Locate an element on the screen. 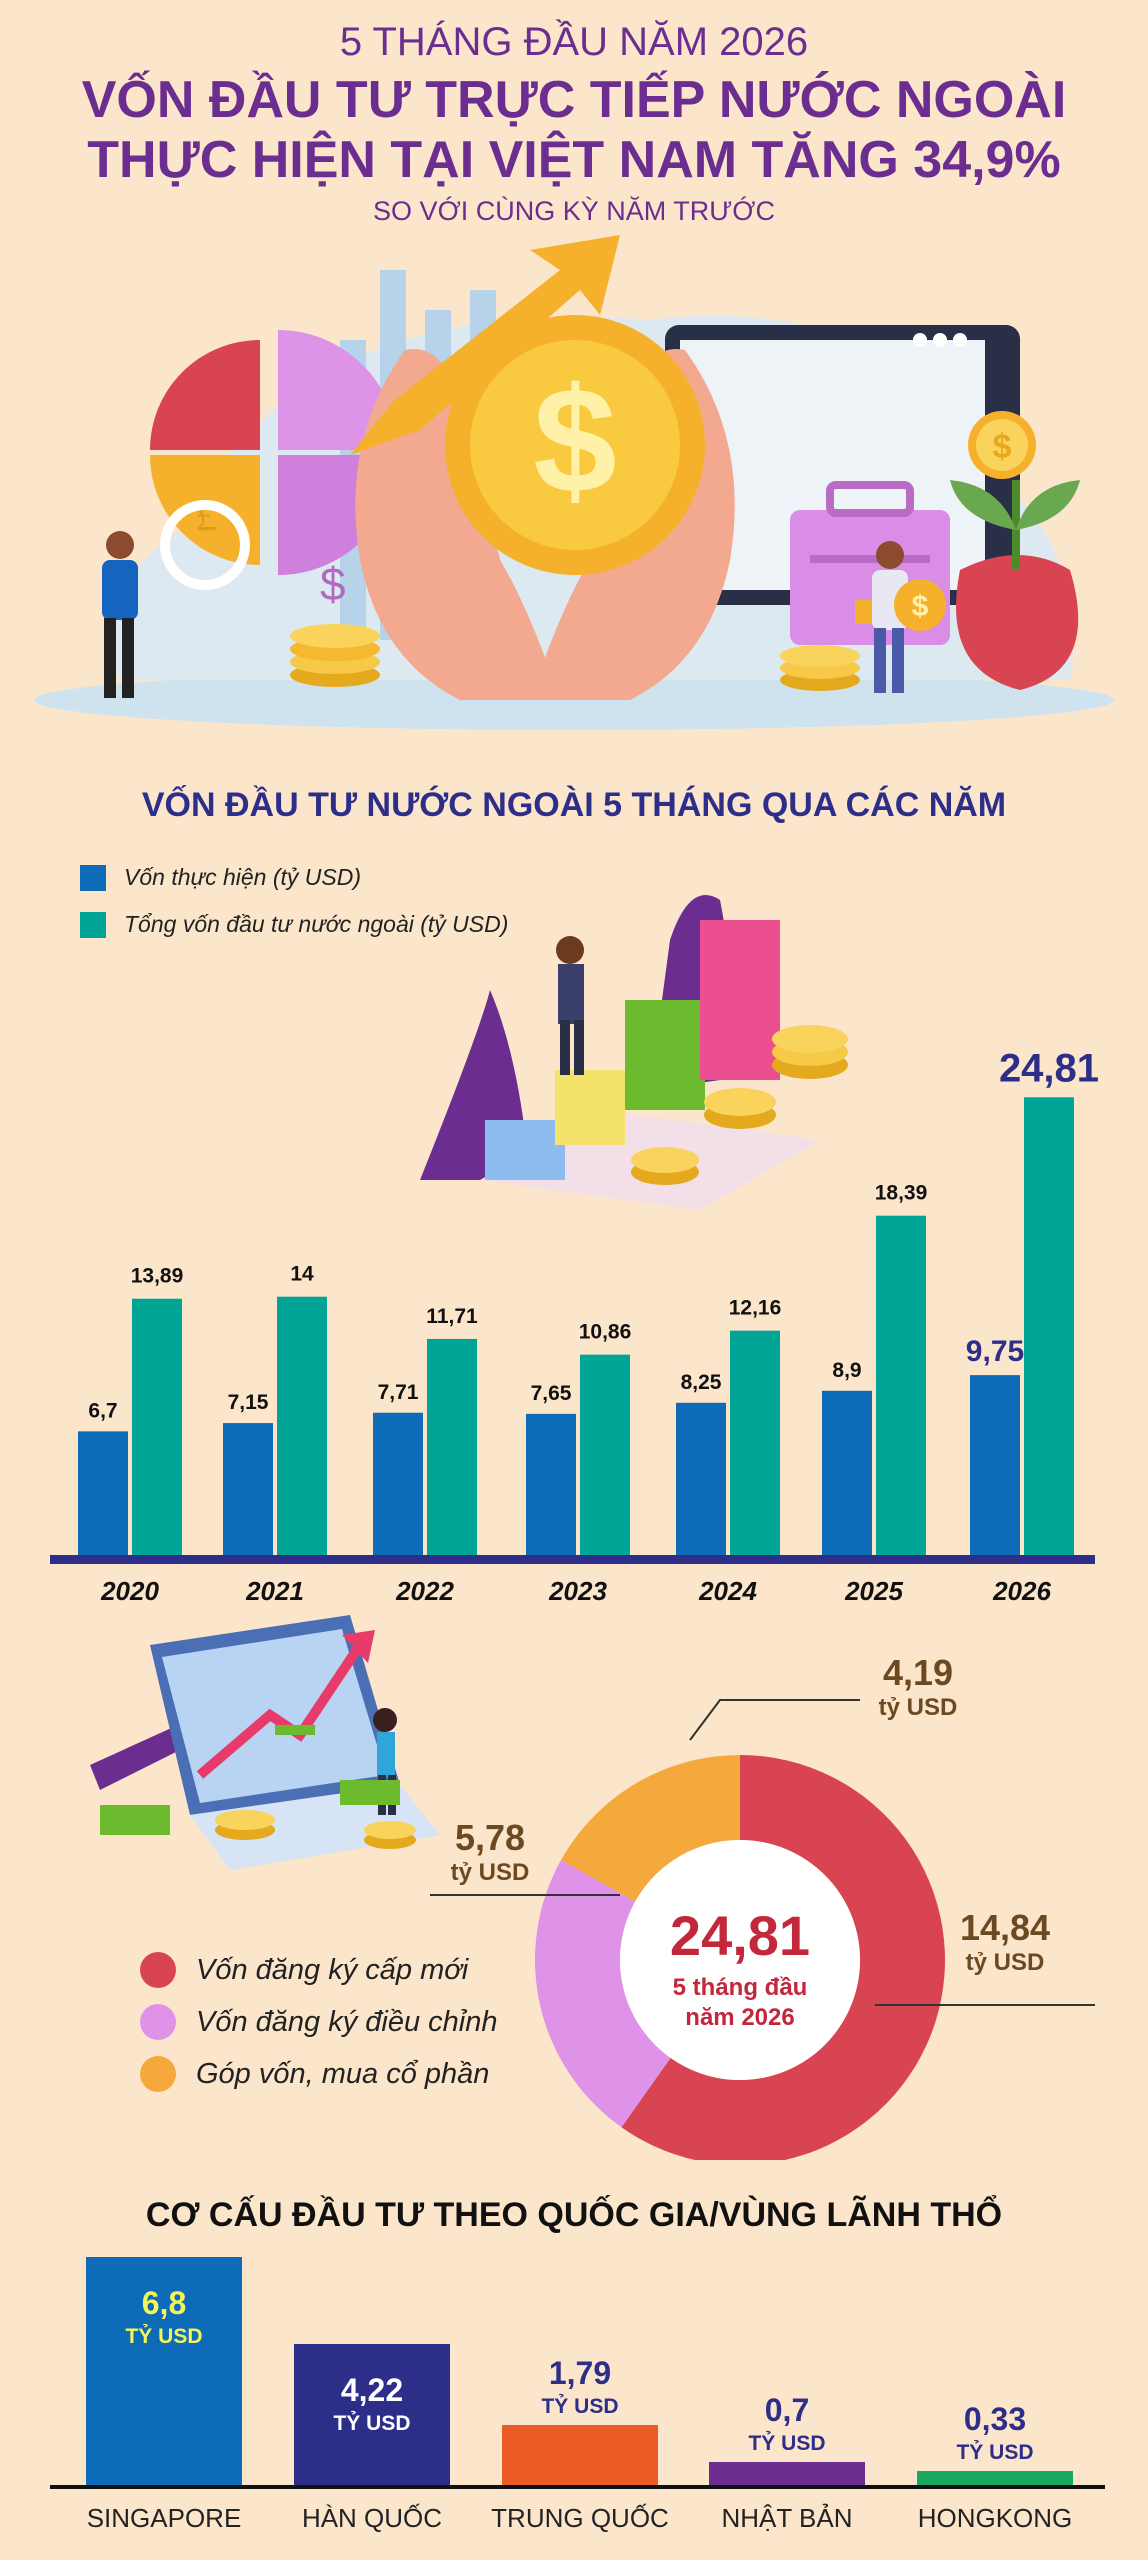  label-realized-2024: 8,25 is located at coordinates (701, 1382).